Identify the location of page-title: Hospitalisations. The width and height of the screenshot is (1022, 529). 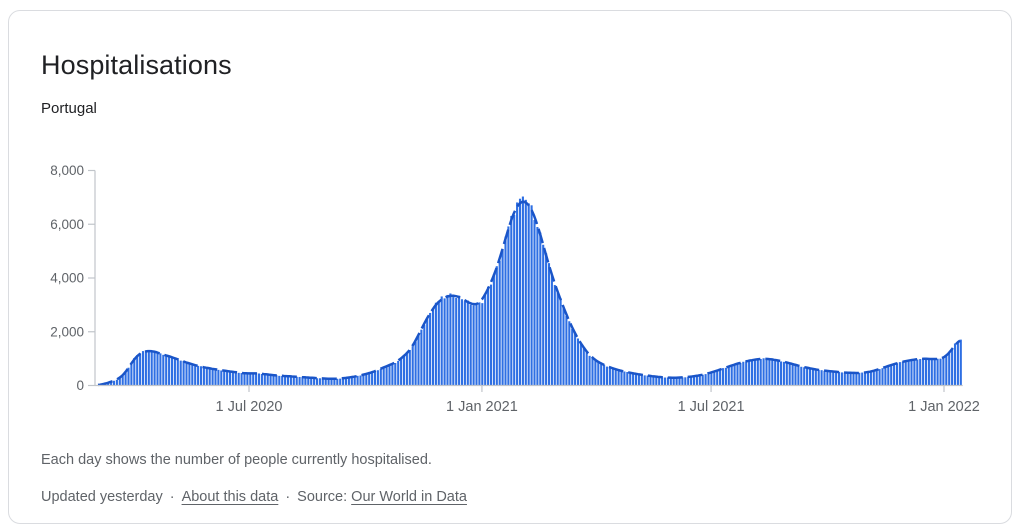
(136, 65).